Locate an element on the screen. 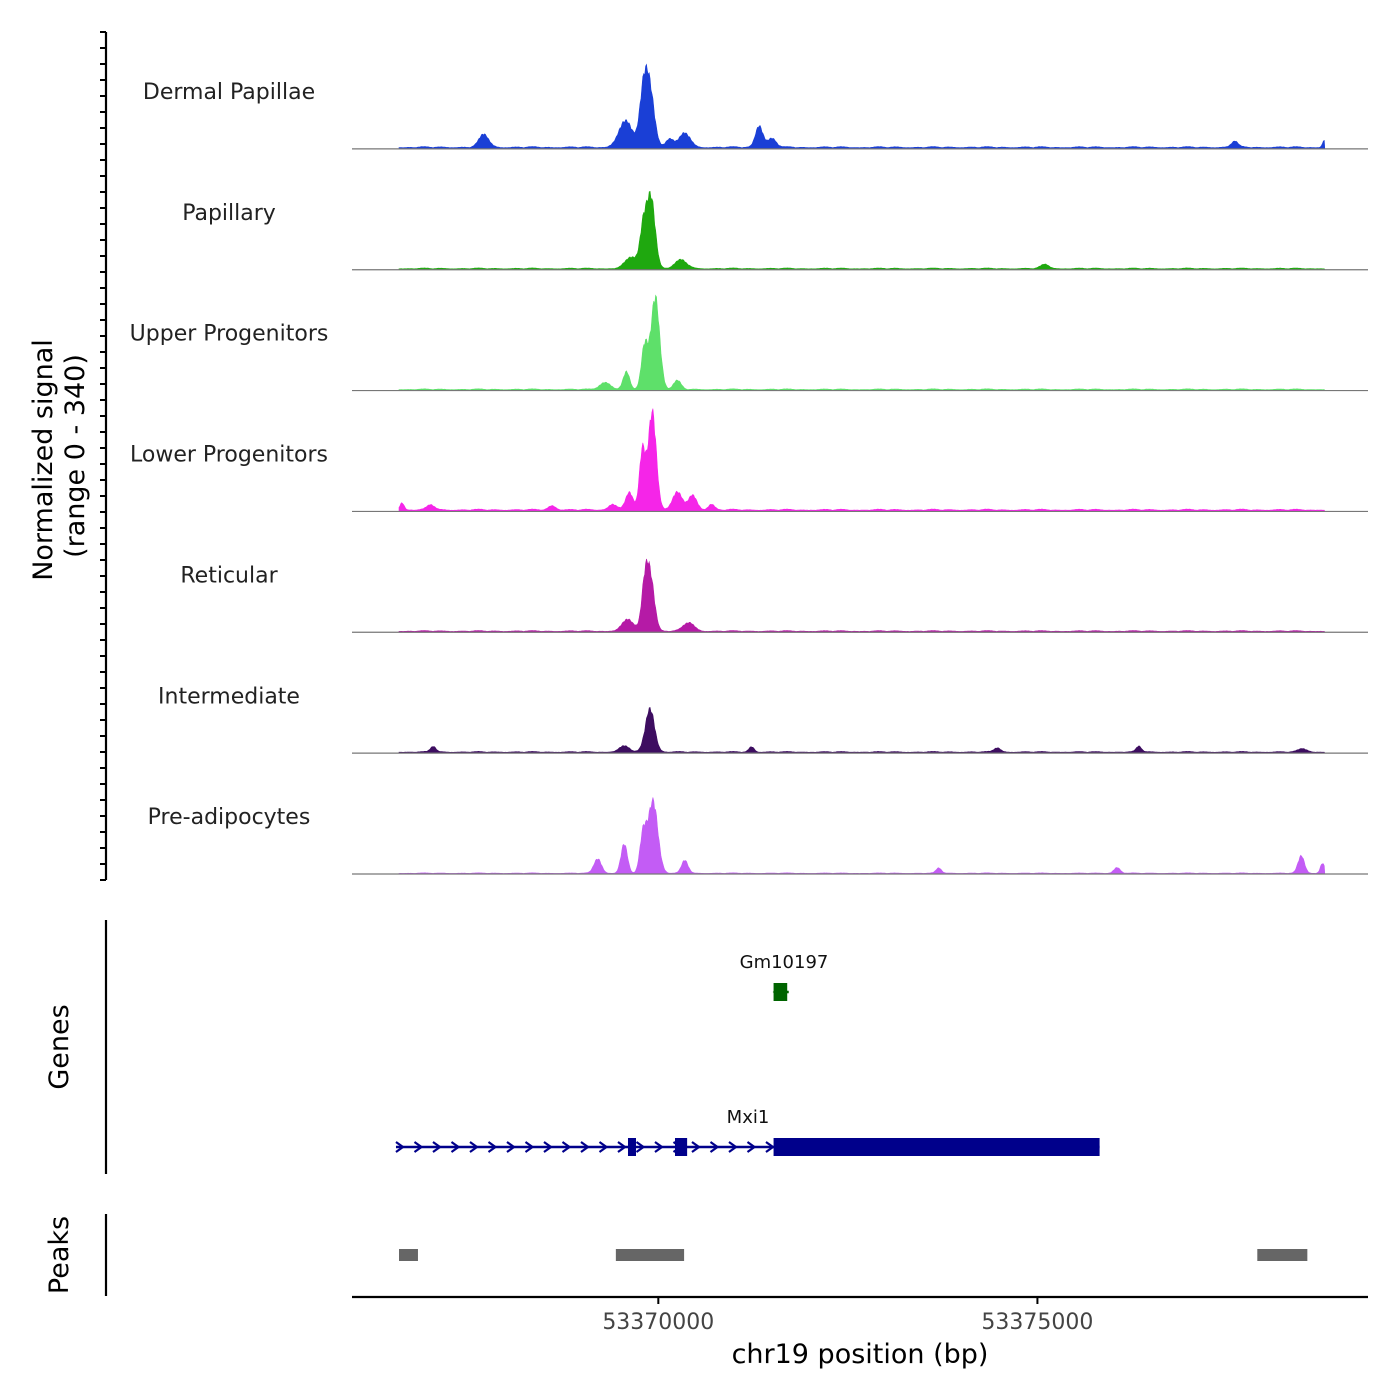 This screenshot has width=1400, height=1400. signal-y-axis-title: Normalized signal is located at coordinates (43, 460).